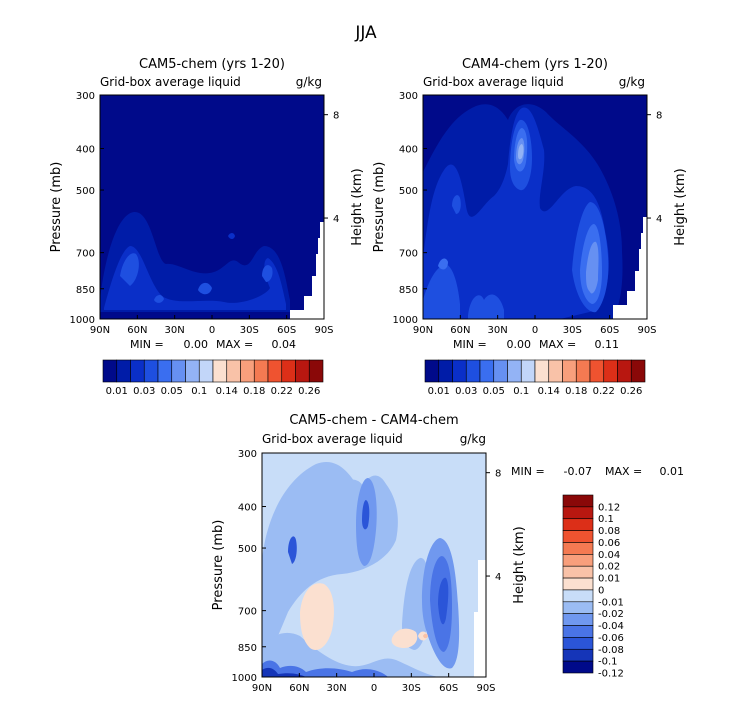 The image size is (733, 702). Describe the element at coordinates (357, 206) in the screenshot. I see `y2-axis-label: Height (km)` at that location.